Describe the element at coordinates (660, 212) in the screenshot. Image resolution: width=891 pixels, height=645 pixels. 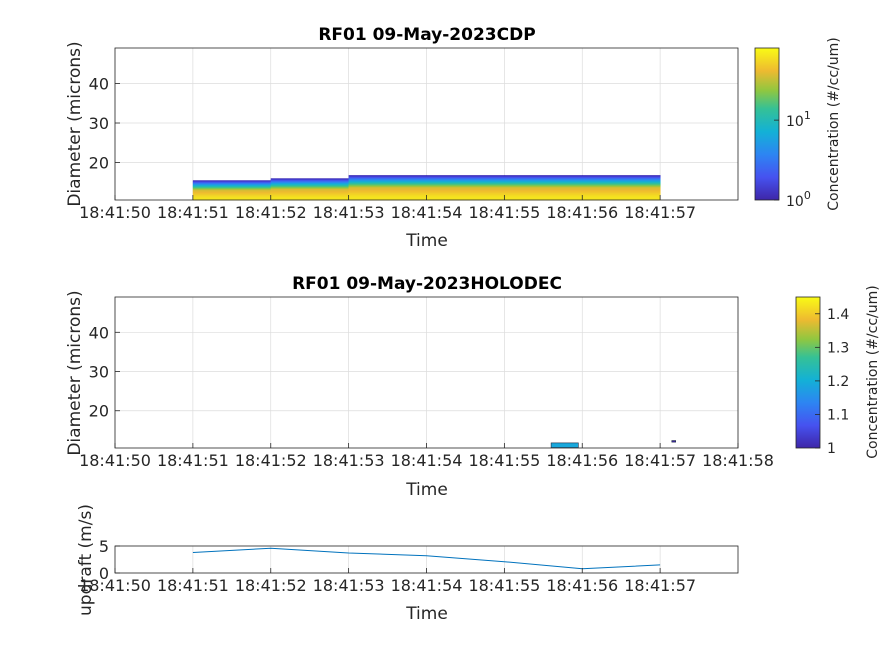
I see `cdp-x-tick-label: 18:41:57` at that location.